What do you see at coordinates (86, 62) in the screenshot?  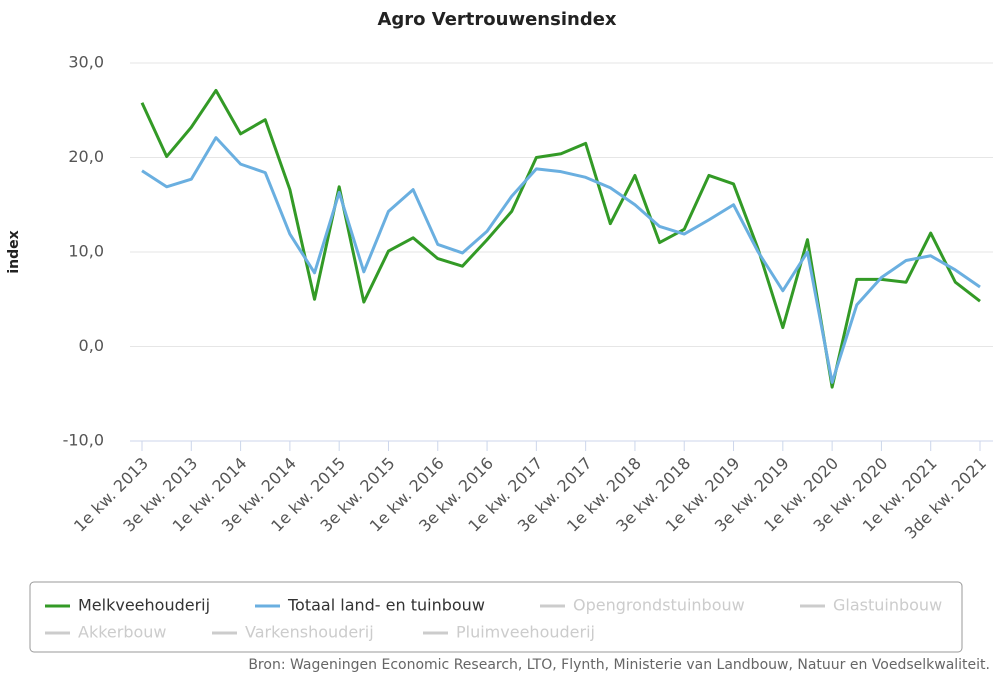 I see `y-tick-label: 30,0` at bounding box center [86, 62].